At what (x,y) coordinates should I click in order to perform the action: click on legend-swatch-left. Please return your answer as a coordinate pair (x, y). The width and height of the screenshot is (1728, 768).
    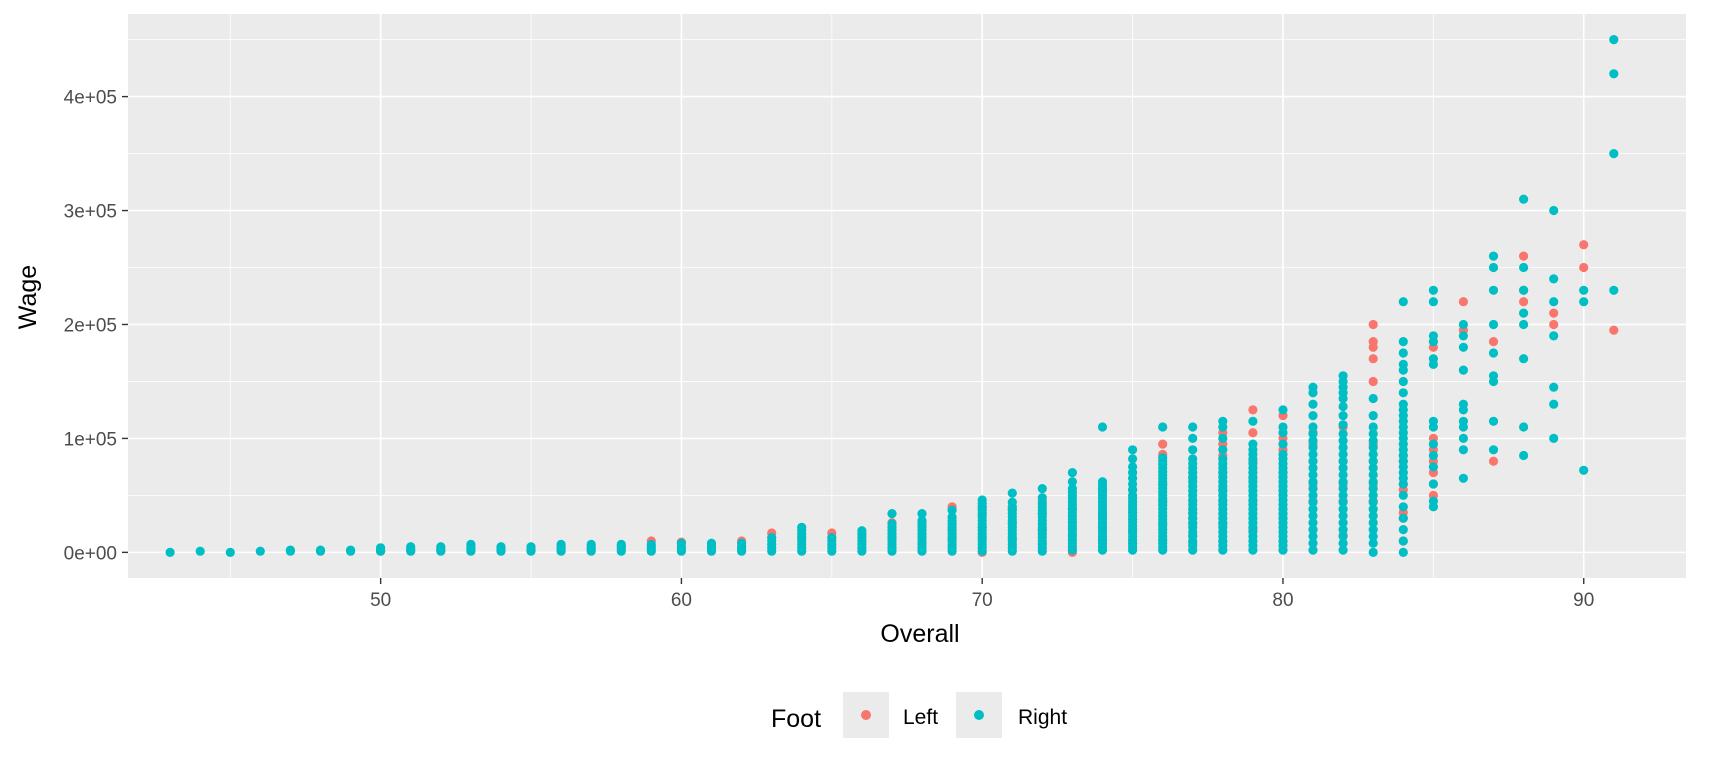
    Looking at the image, I should click on (866, 715).